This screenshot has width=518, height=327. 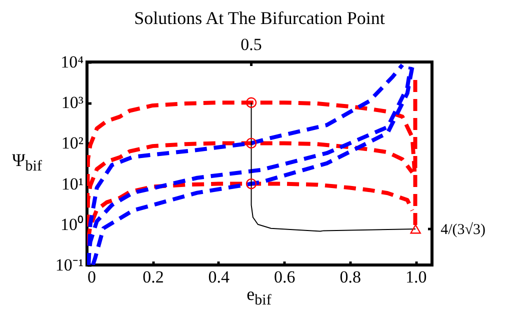 I want to click on annotation: 0.5, so click(x=251, y=44).